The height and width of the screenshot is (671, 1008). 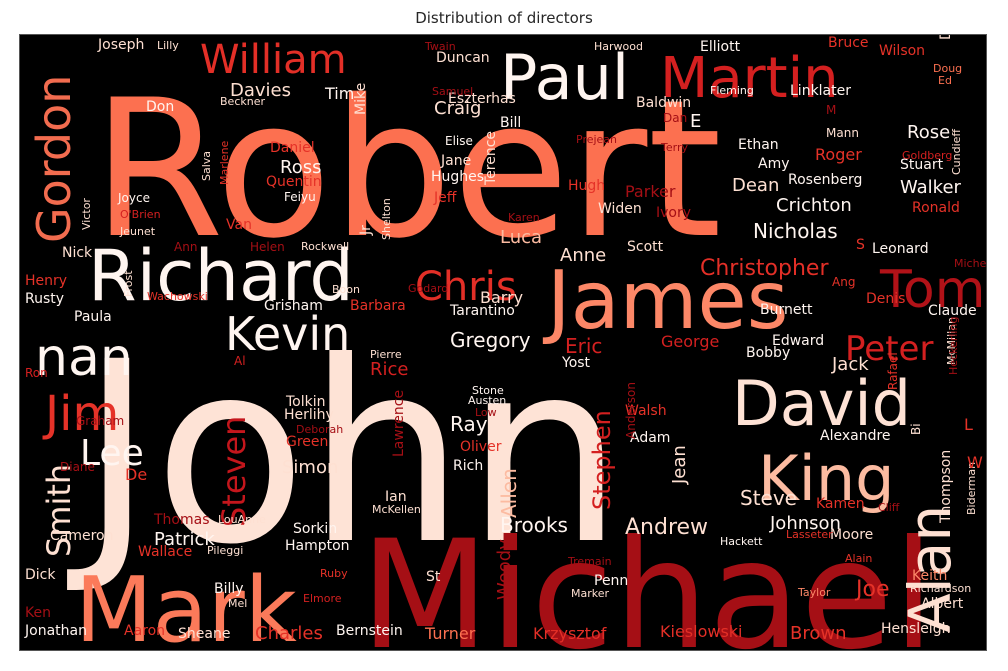 I want to click on word-richard: Richard, so click(x=221, y=276).